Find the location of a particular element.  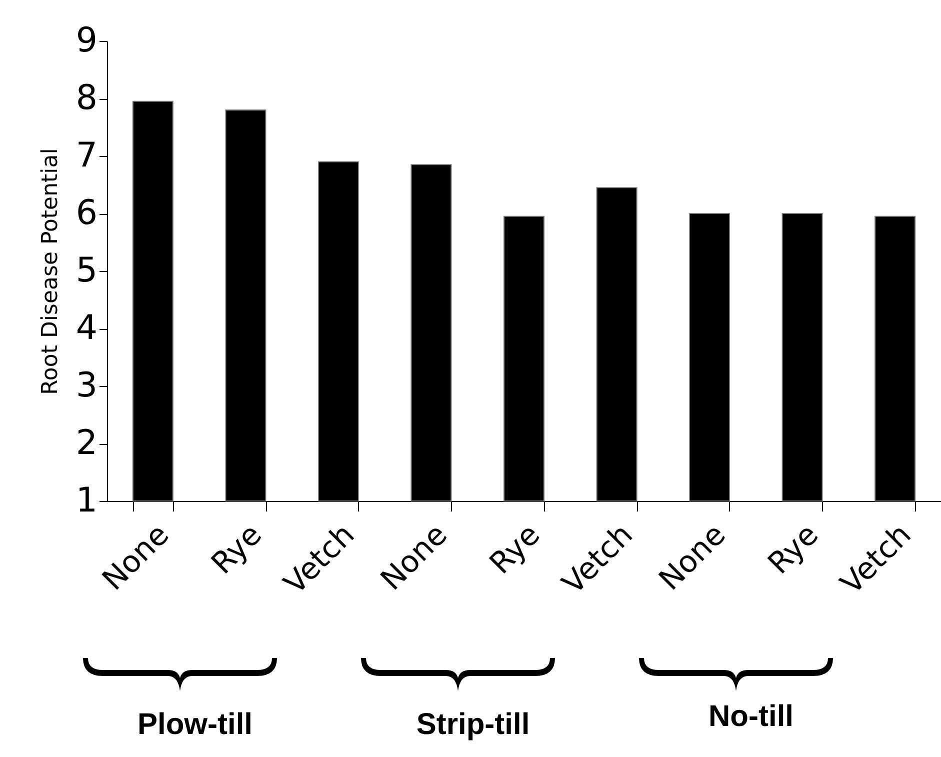

y-tick-label: 3 is located at coordinates (87, 386).